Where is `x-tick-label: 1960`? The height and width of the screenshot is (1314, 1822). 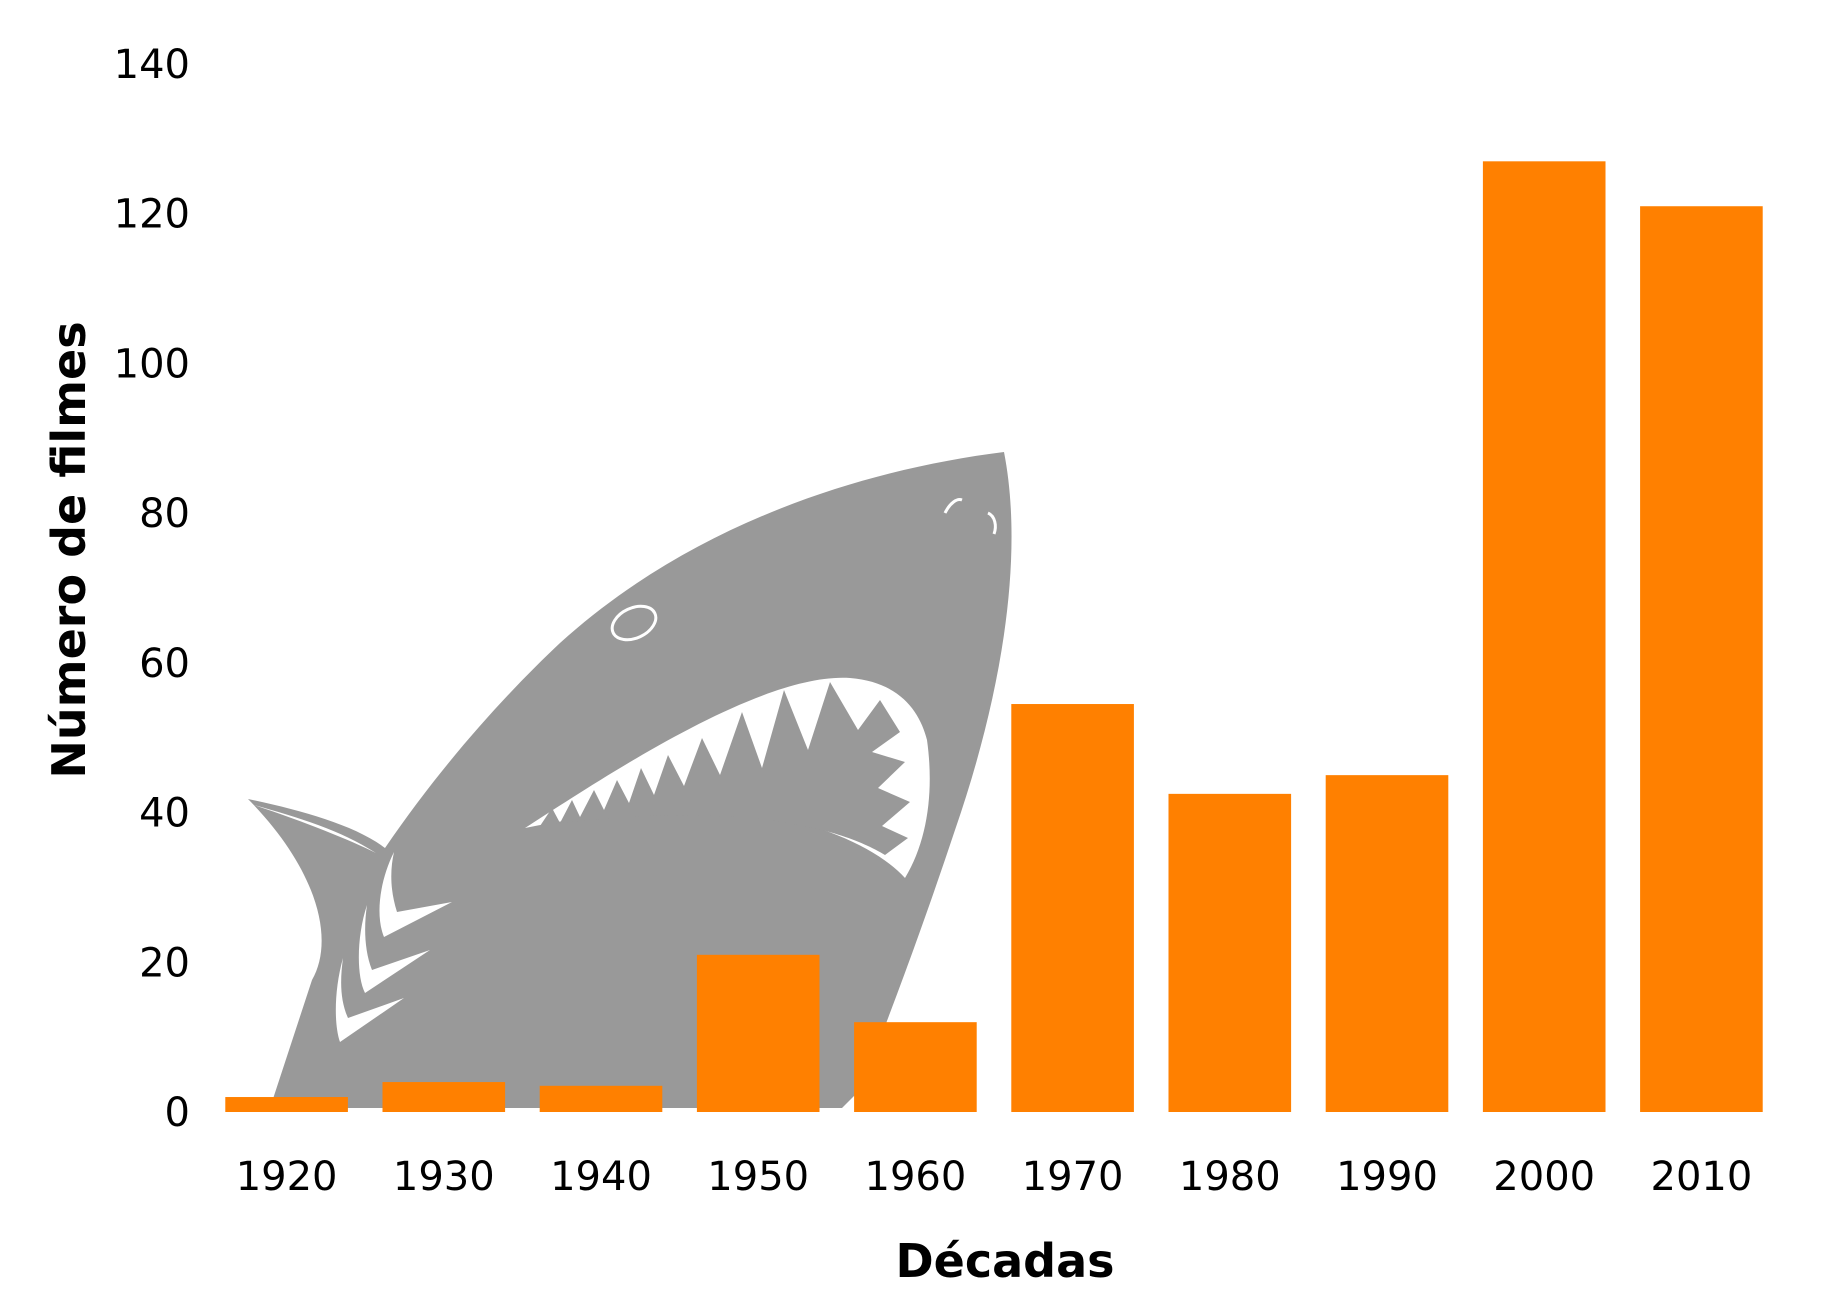 x-tick-label: 1960 is located at coordinates (916, 1177).